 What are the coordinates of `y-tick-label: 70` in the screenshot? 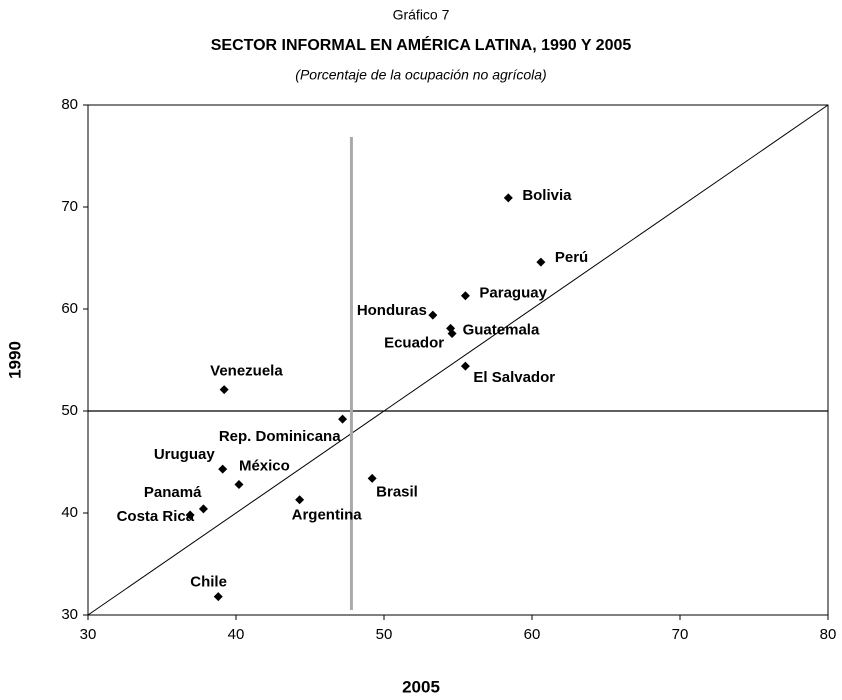 It's located at (69, 206).